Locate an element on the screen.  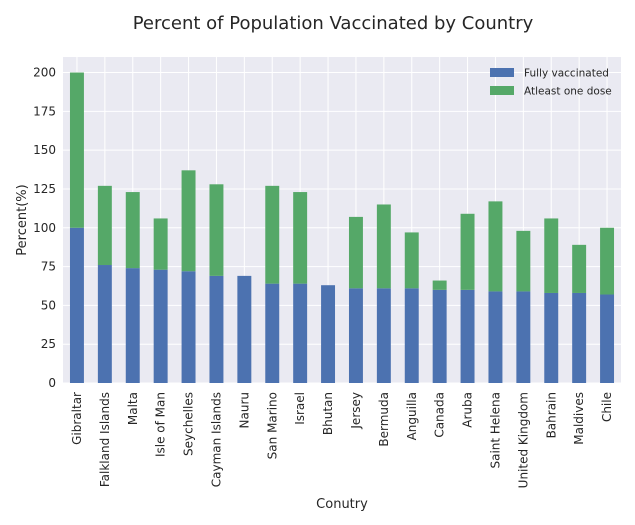
y-tick-label: 0 is located at coordinates (52, 383).